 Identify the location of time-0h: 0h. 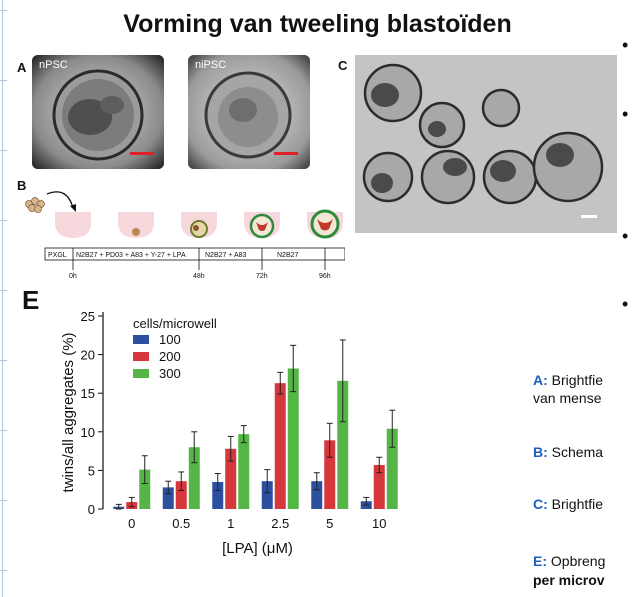
(73, 276).